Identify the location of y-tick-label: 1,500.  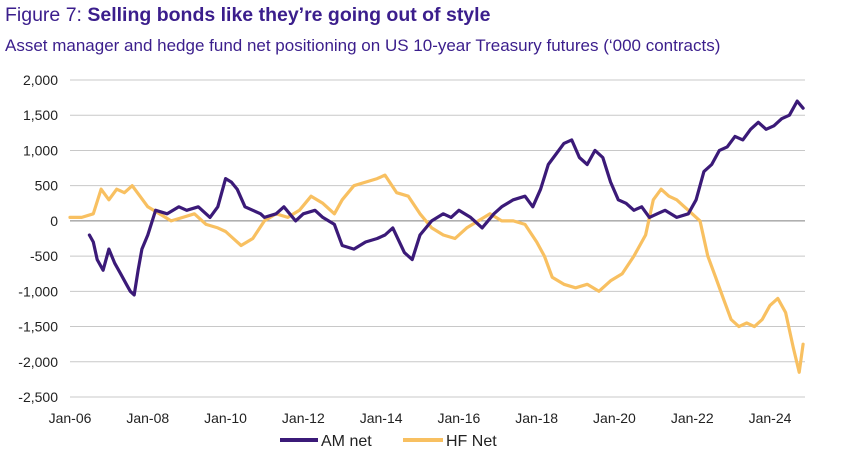
(40, 115).